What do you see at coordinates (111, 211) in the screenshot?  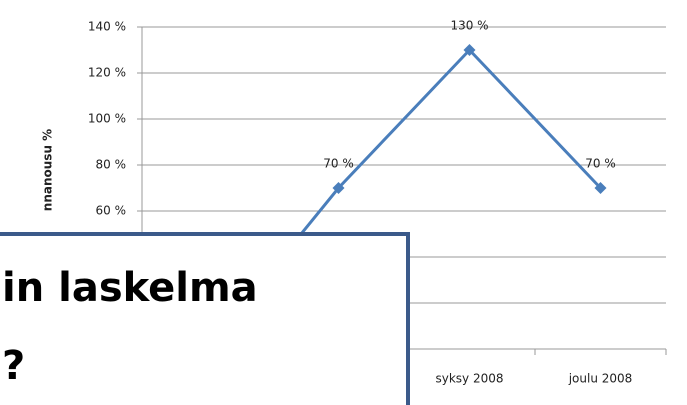 I see `y-tick-label: 60 %` at bounding box center [111, 211].